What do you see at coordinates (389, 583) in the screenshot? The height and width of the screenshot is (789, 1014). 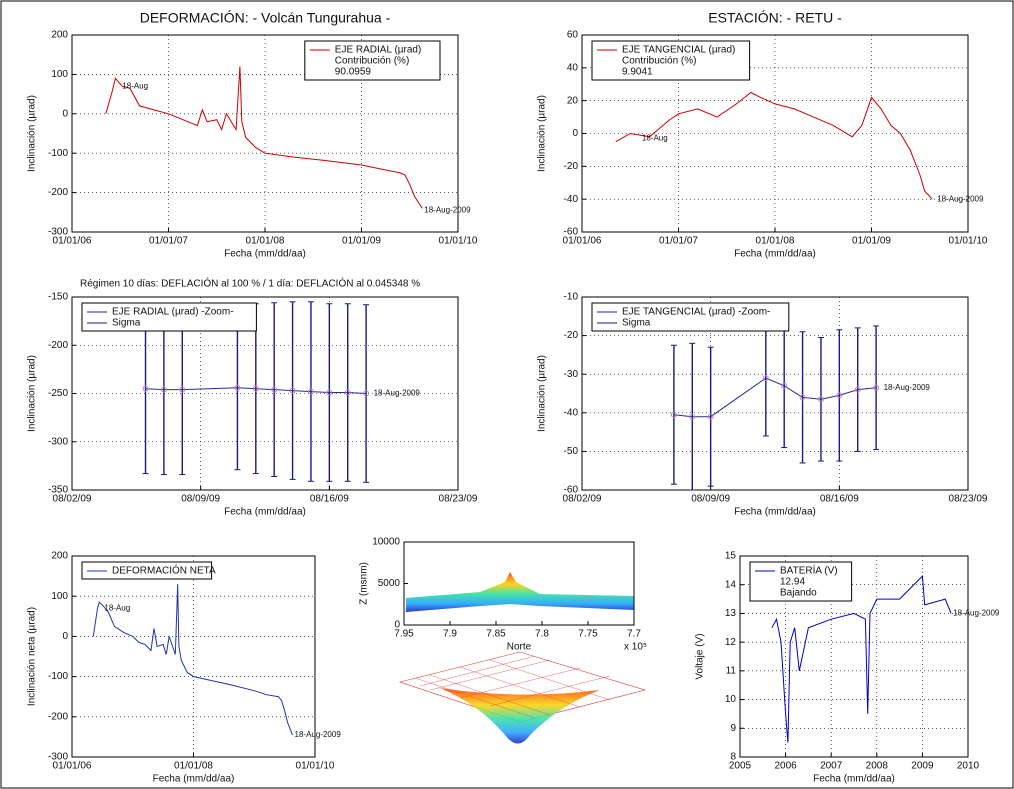 I see `y-tick-label: 5000` at bounding box center [389, 583].